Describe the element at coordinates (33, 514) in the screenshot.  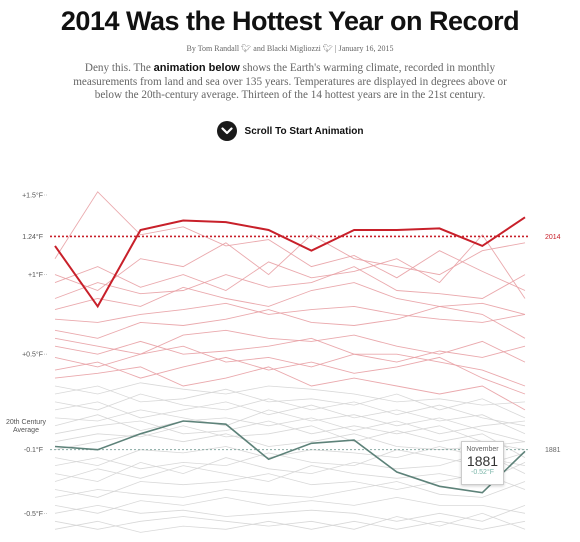
I see `y-tick-label: -0.5°F` at that location.